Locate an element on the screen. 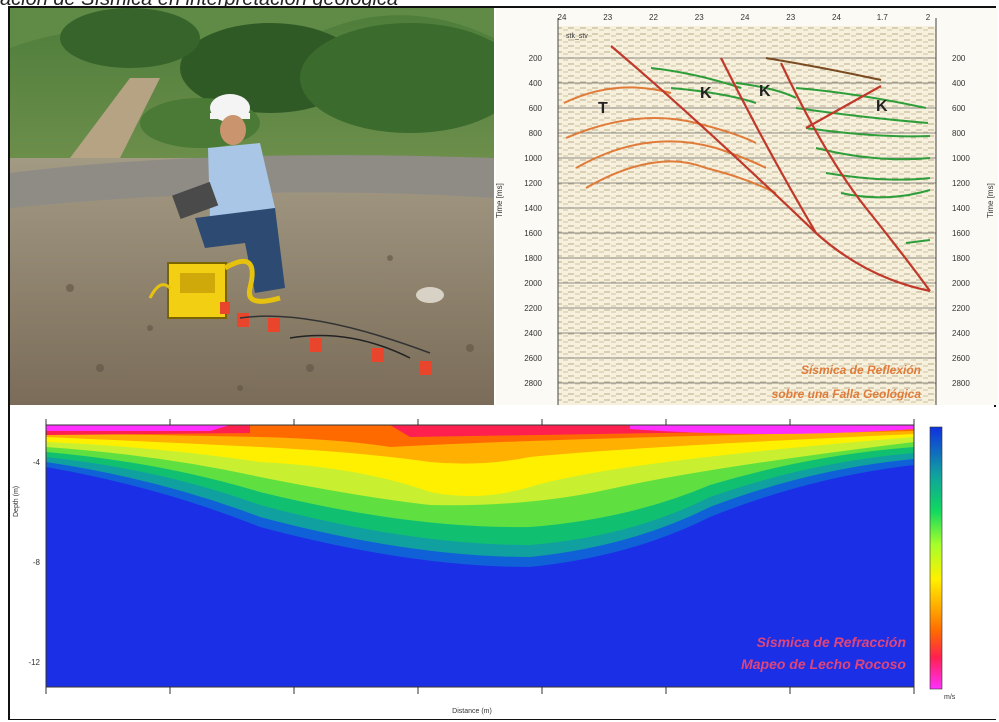 The width and height of the screenshot is (999, 722). refraction-caption-line1: Sísmica de Refracción is located at coordinates (831, 642).